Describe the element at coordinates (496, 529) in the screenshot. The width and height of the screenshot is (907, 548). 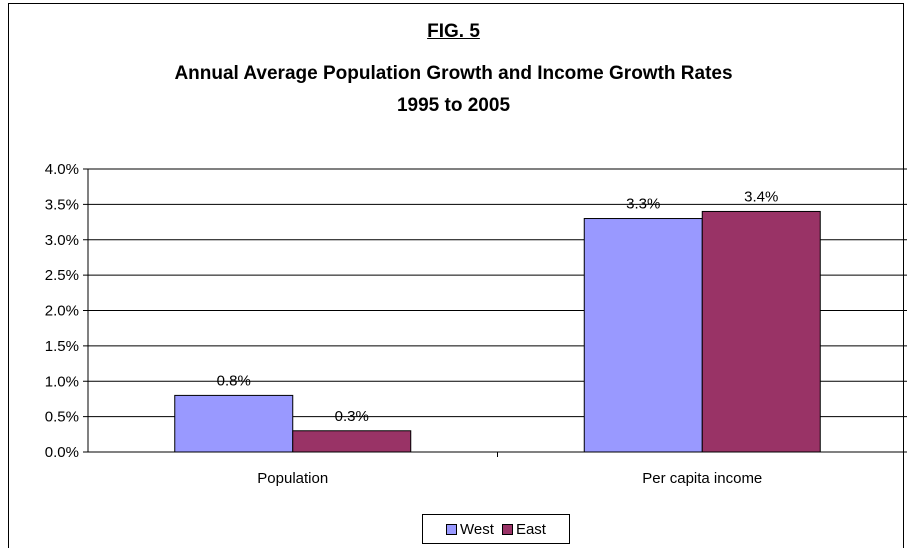
I see `legend: West East` at that location.